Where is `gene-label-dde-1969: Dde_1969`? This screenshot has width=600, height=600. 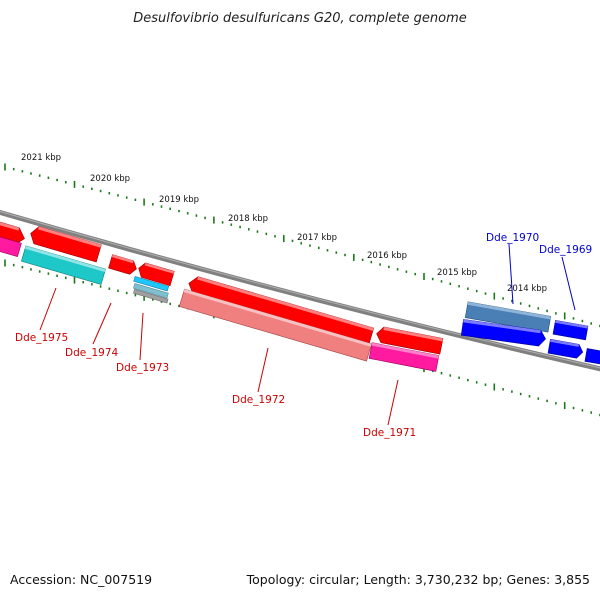 gene-label-dde-1969: Dde_1969 is located at coordinates (565, 250).